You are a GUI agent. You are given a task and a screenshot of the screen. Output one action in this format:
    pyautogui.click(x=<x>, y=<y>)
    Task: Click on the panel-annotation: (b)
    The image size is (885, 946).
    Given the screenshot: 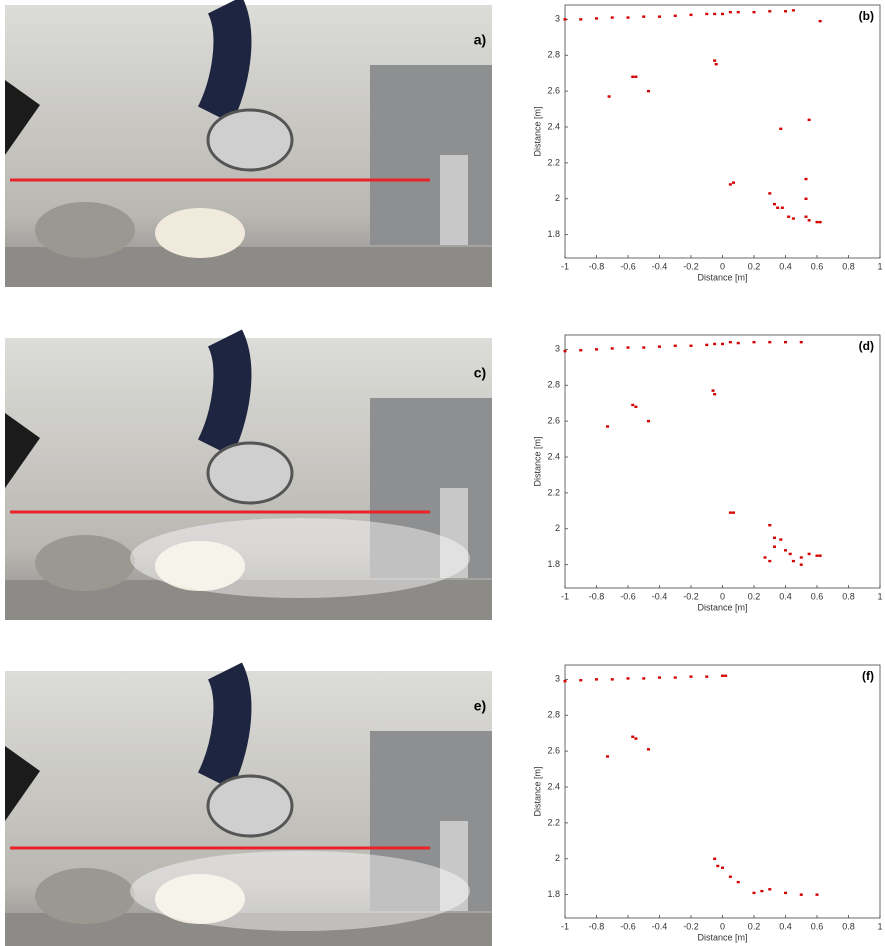 What is the action you would take?
    pyautogui.click(x=866, y=16)
    